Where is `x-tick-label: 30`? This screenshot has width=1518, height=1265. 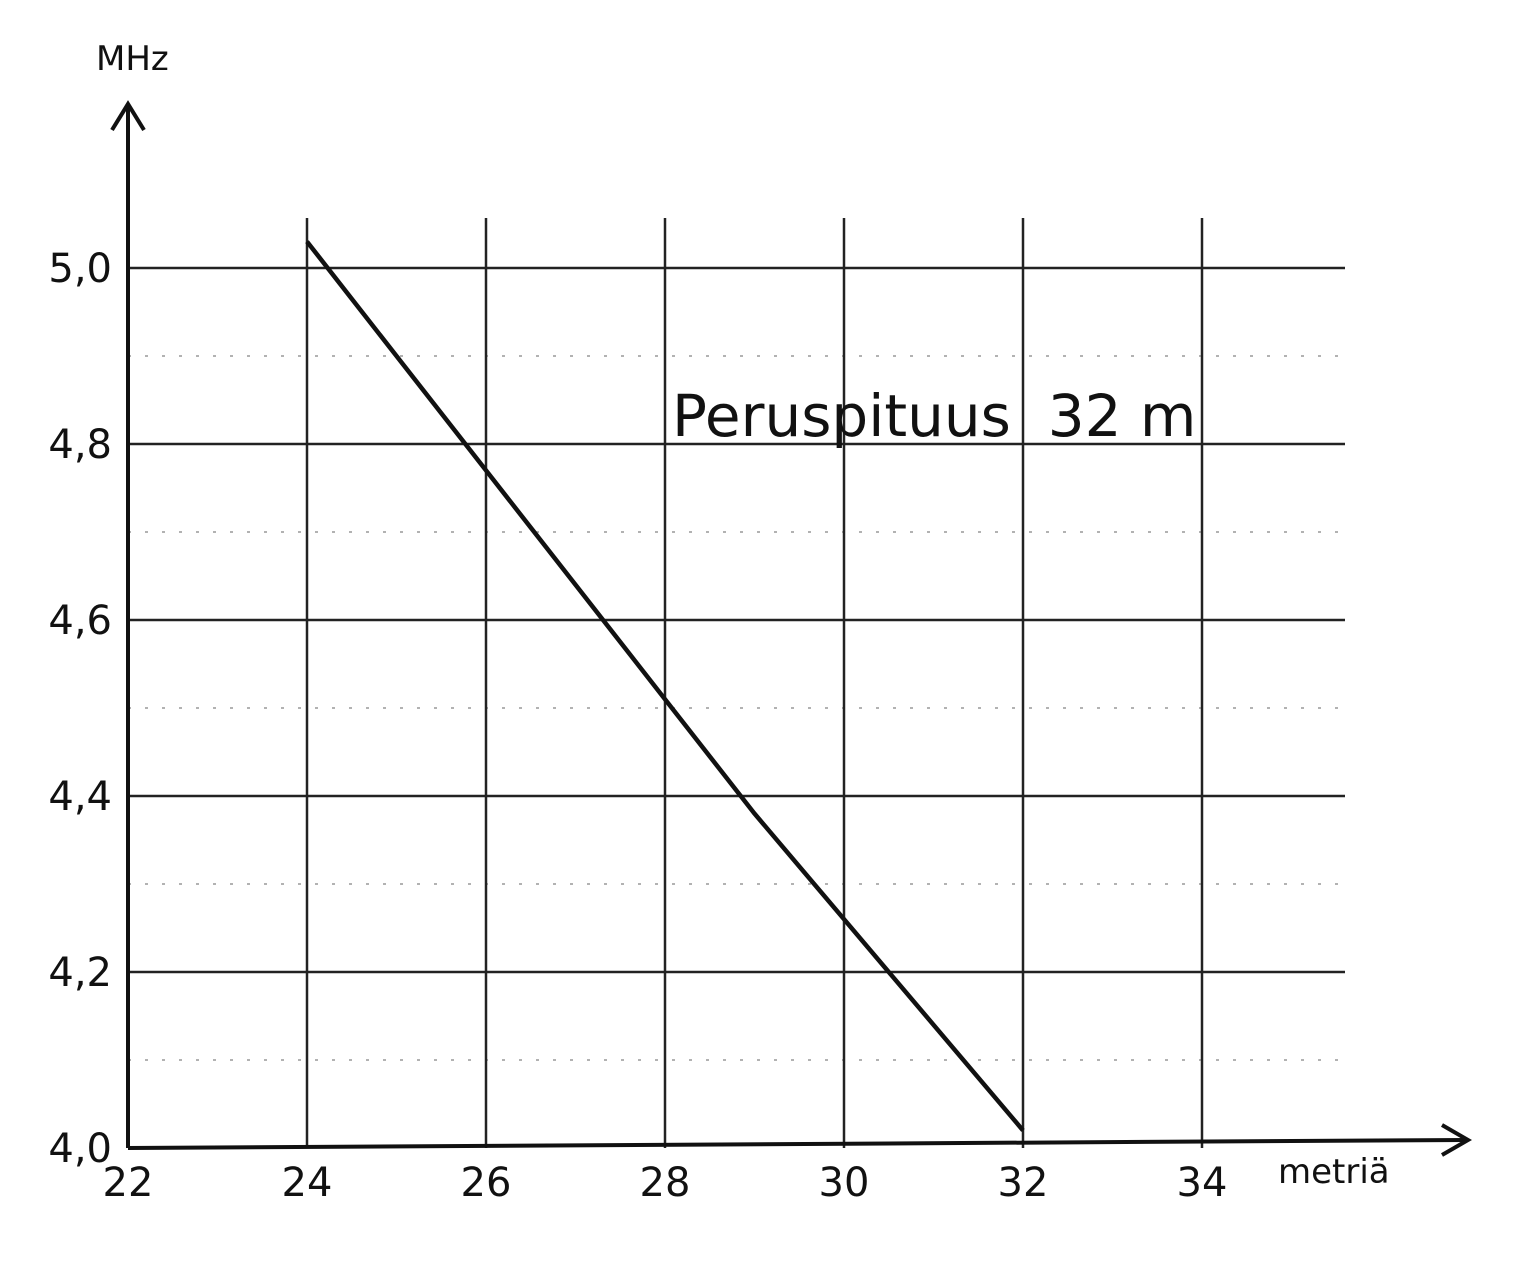 x-tick-label: 30 is located at coordinates (844, 1183).